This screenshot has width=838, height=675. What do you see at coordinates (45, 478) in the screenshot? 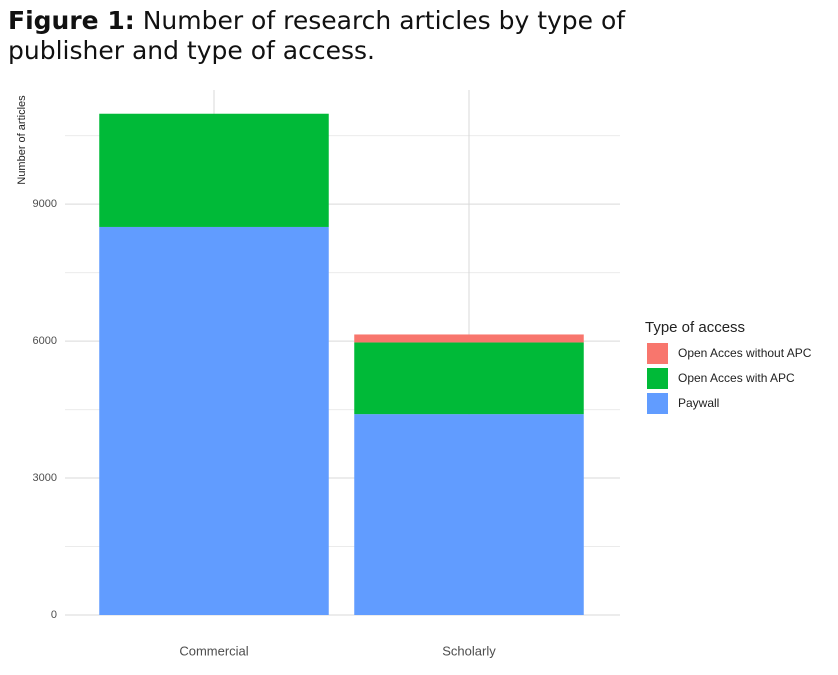
I see `y-tick-label: 3000` at bounding box center [45, 478].